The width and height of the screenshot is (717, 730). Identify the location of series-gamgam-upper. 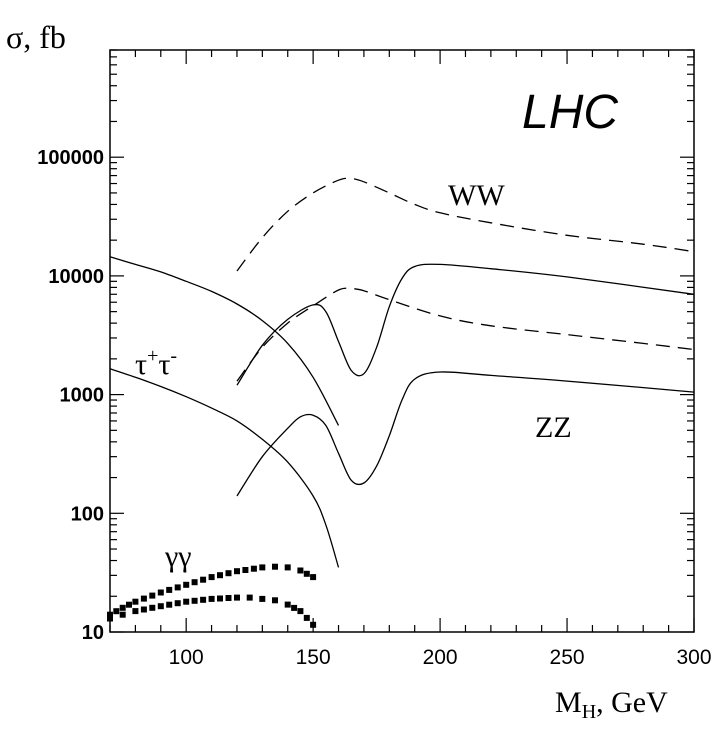
(212, 590).